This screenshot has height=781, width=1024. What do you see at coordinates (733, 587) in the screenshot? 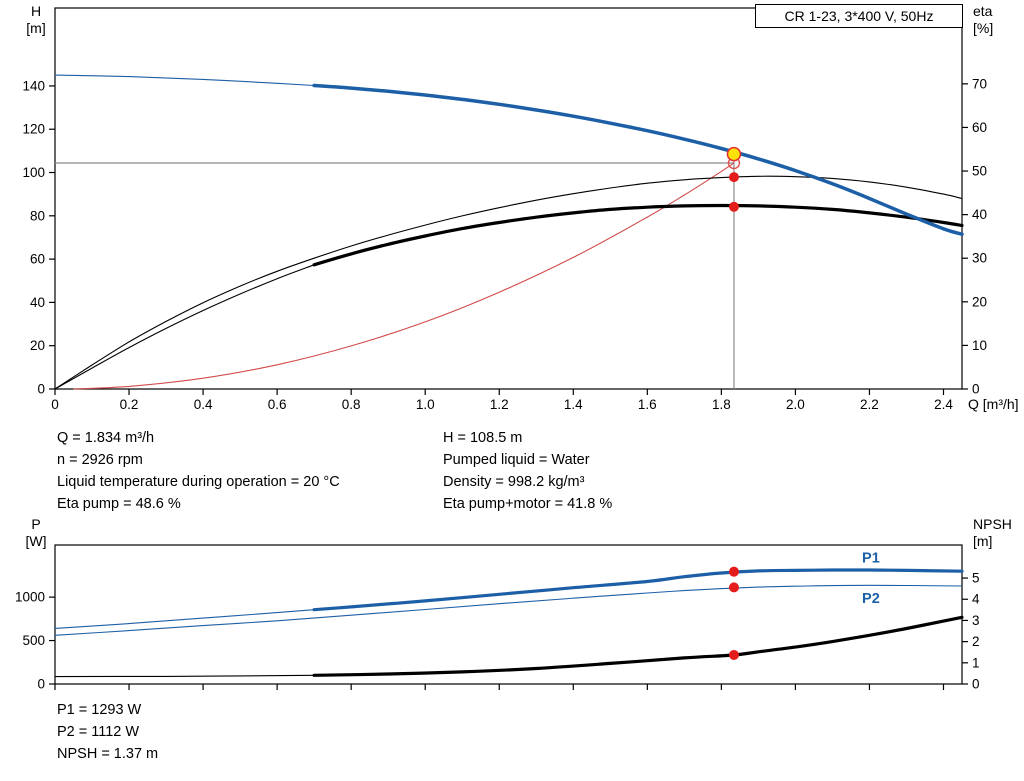
I see `operating-point-p2` at bounding box center [733, 587].